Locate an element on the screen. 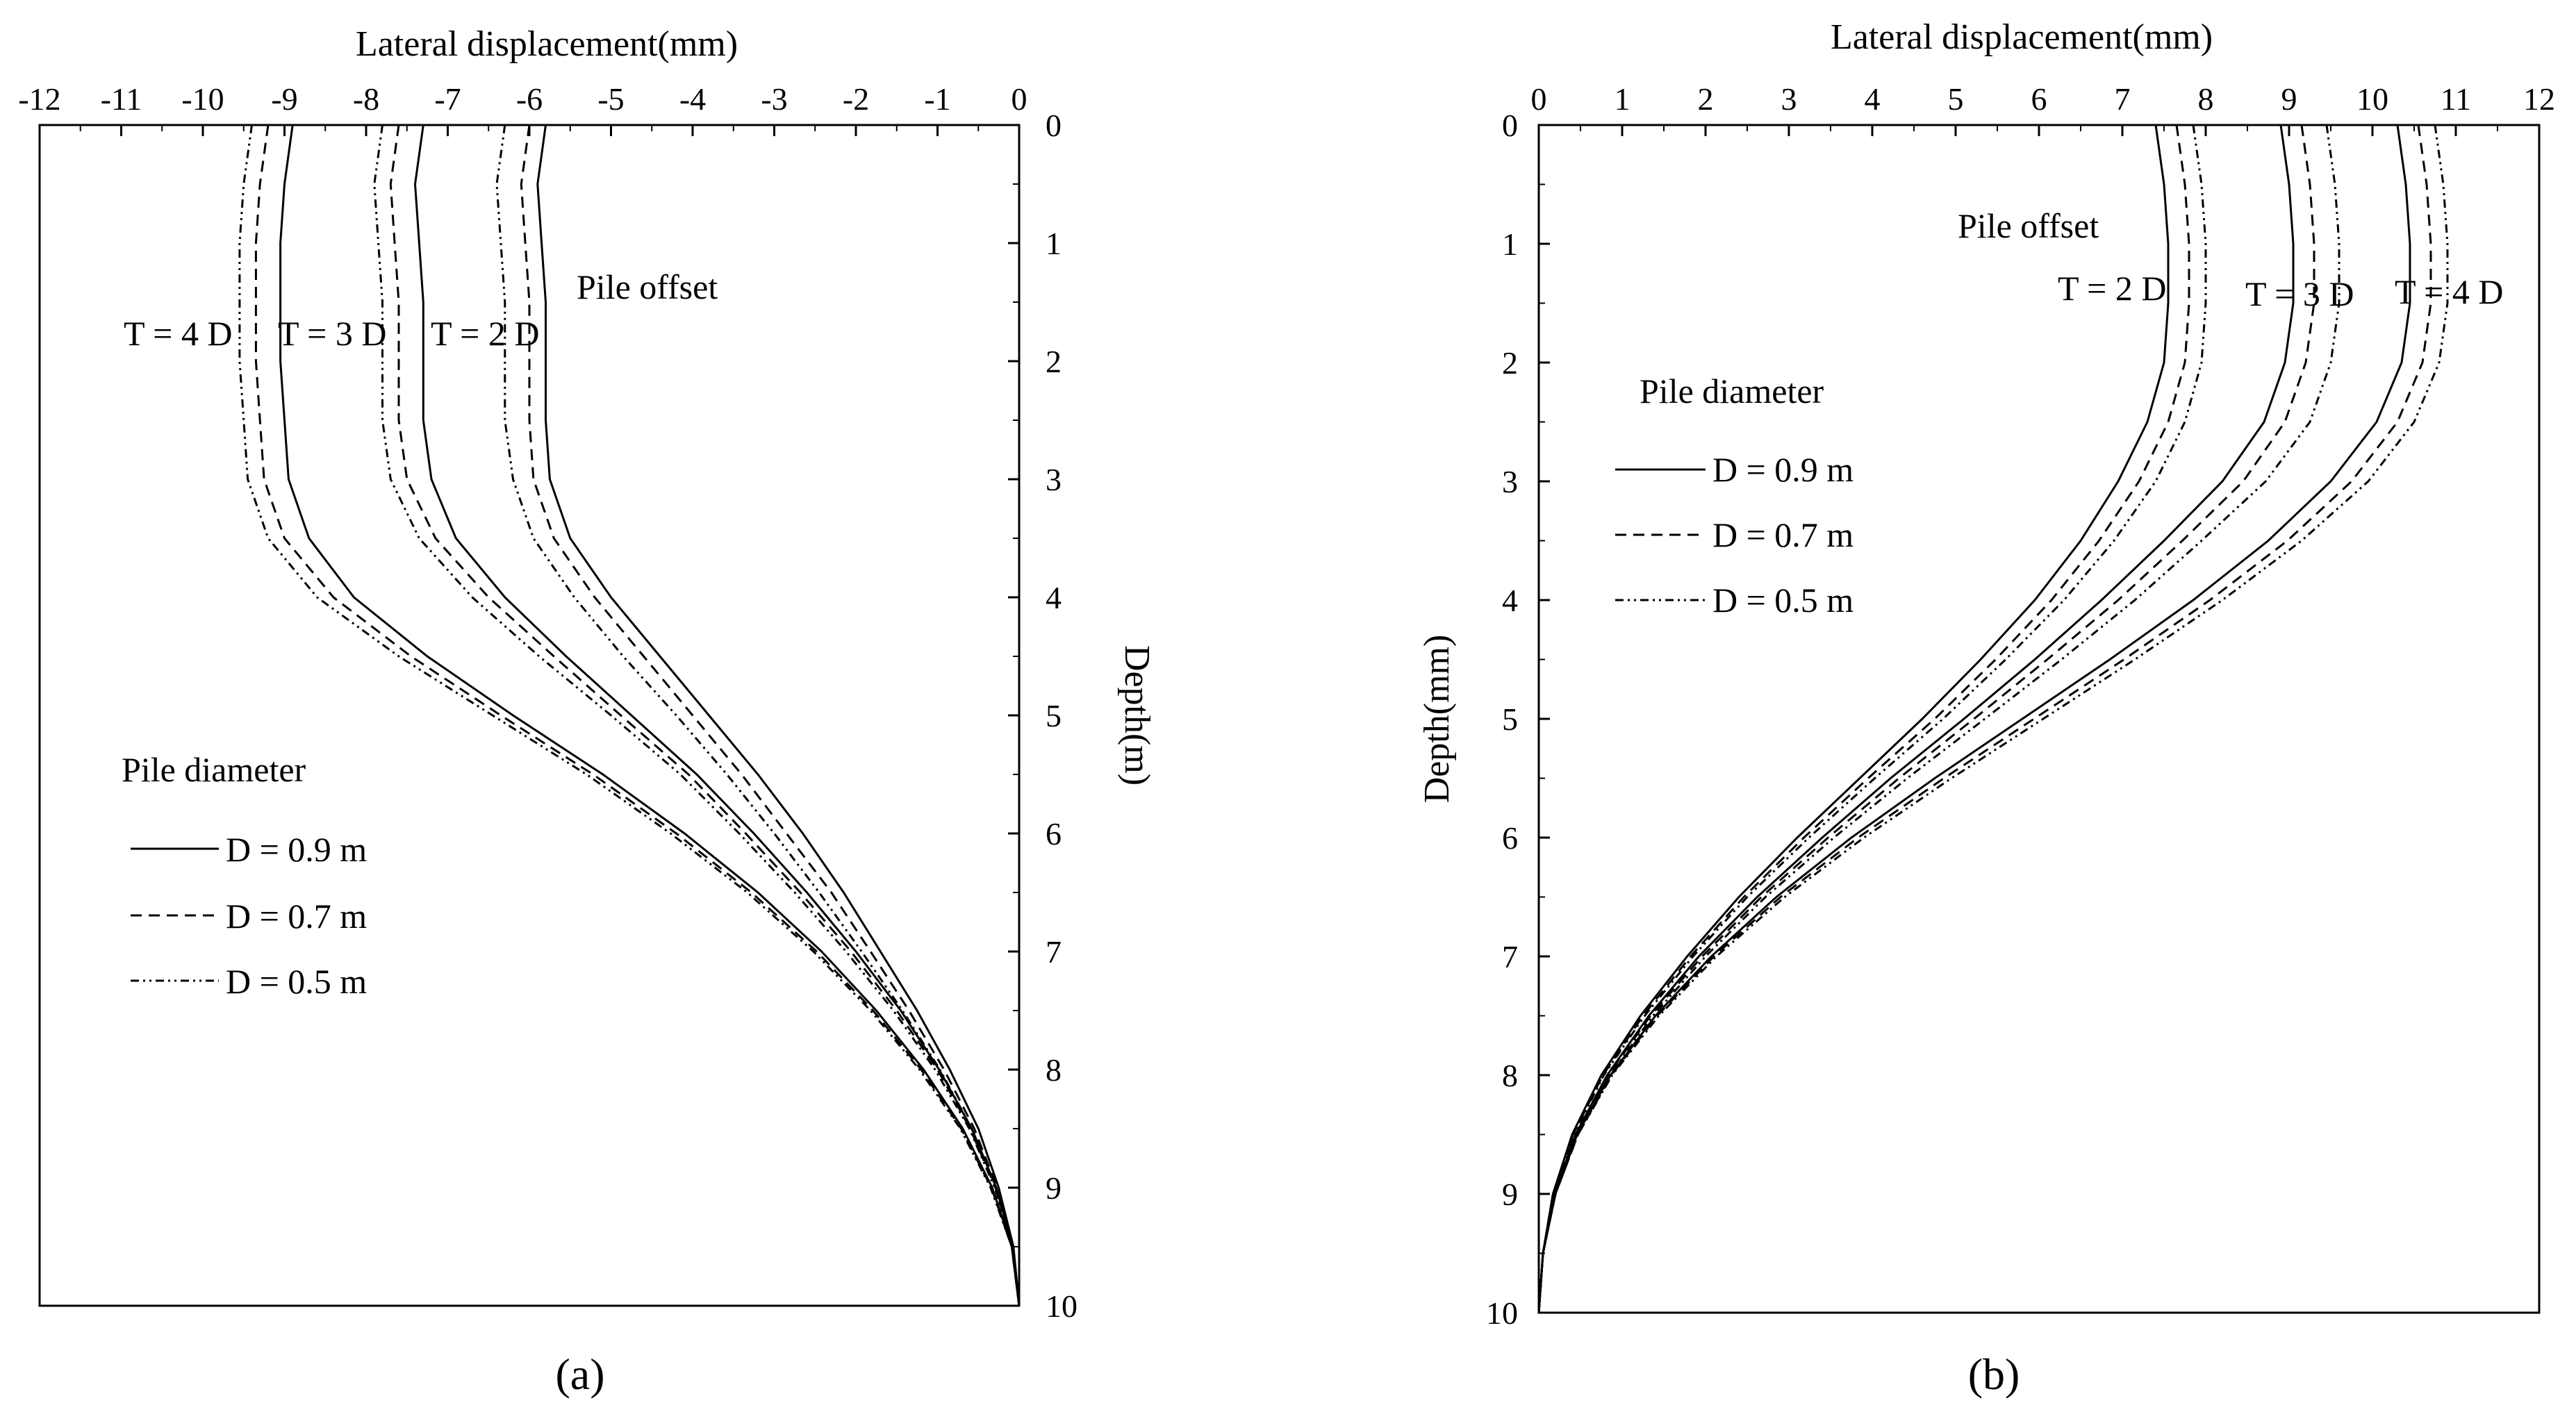  legend-entry-a-0: D = 0.9 m is located at coordinates (297, 849).